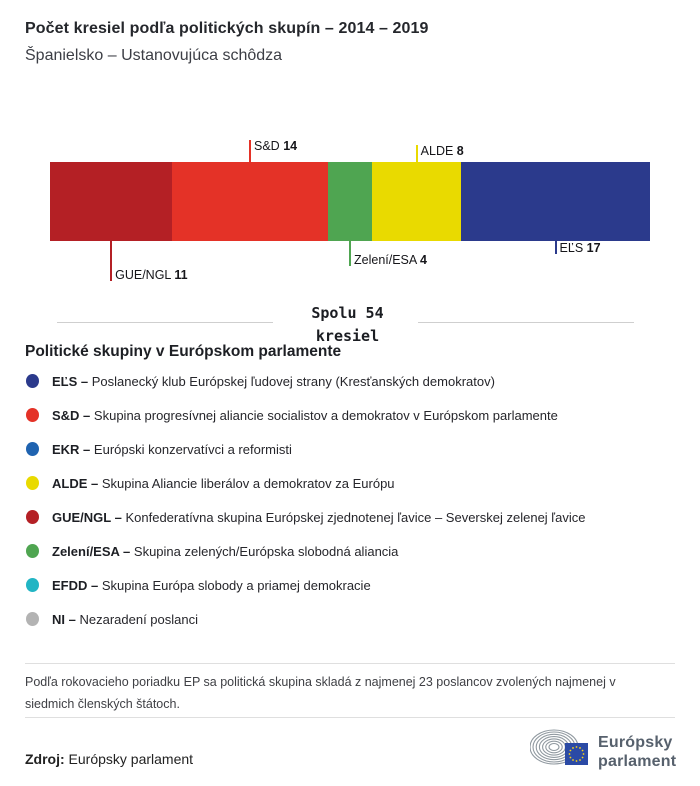  What do you see at coordinates (276, 146) in the screenshot?
I see `callout-label: S&D 14` at bounding box center [276, 146].